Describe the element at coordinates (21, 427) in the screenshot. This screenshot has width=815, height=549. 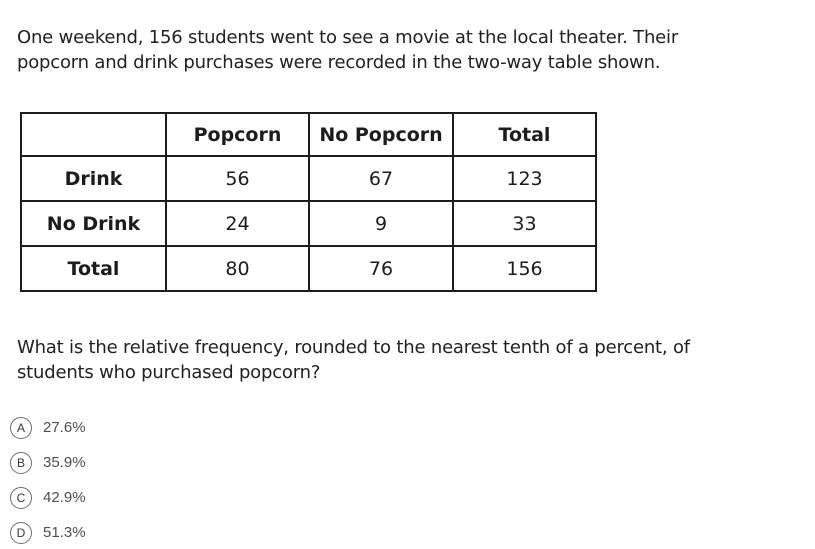
I see `option-a-radio: A` at that location.